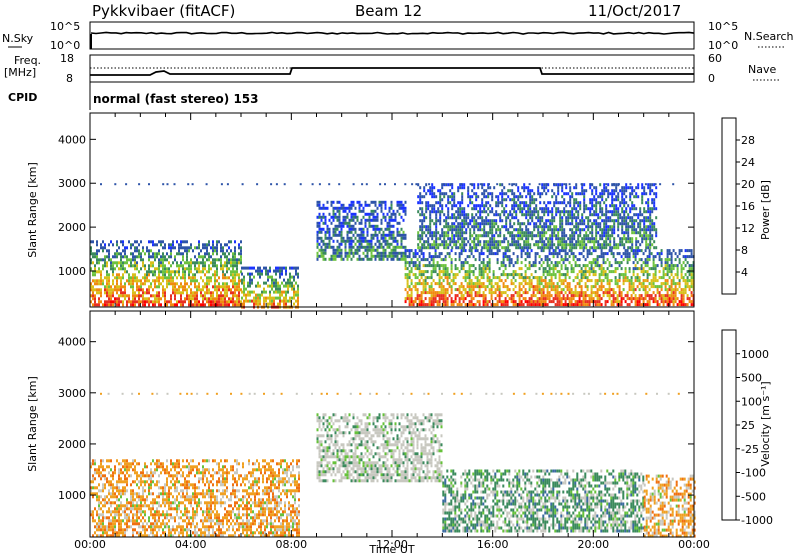 The image size is (800, 554). Describe the element at coordinates (748, 184) in the screenshot. I see `power-colorbar-tick: 20` at that location.